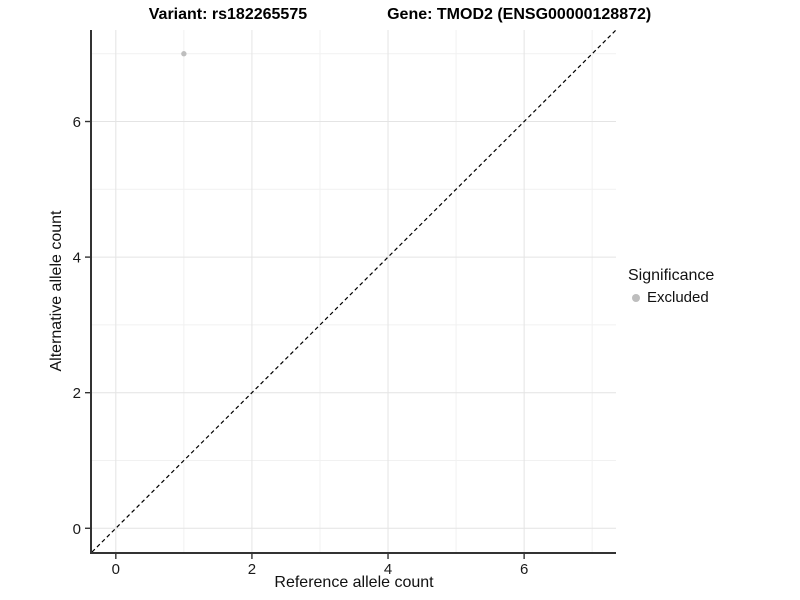  What do you see at coordinates (228, 14) in the screenshot?
I see `plot-title-variant: Variant: rs182265575` at bounding box center [228, 14].